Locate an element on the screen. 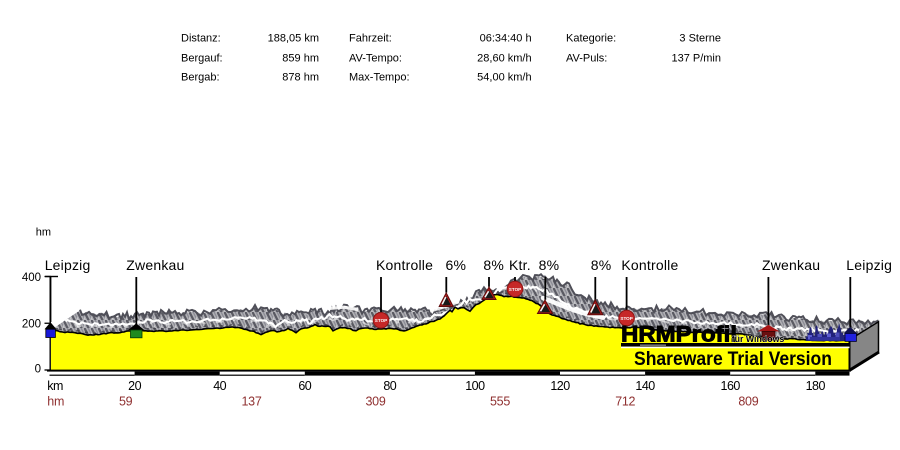 The image size is (900, 450). svg-text: 200 is located at coordinates (31, 324).